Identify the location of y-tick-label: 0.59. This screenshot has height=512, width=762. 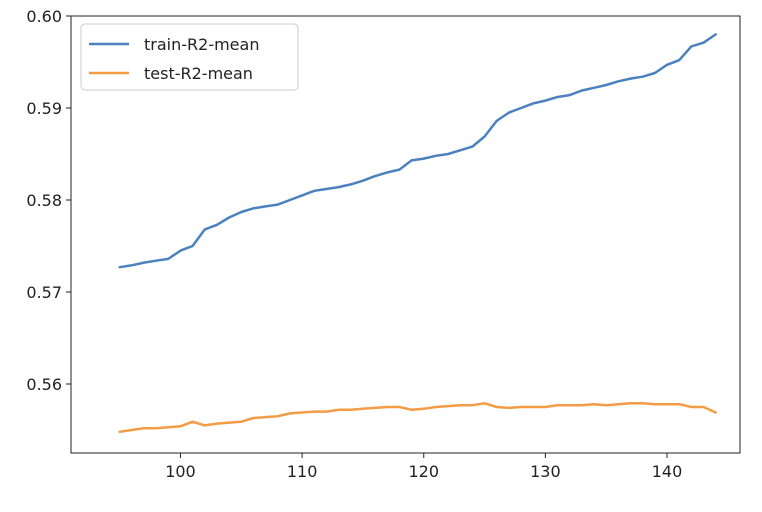
(44, 108).